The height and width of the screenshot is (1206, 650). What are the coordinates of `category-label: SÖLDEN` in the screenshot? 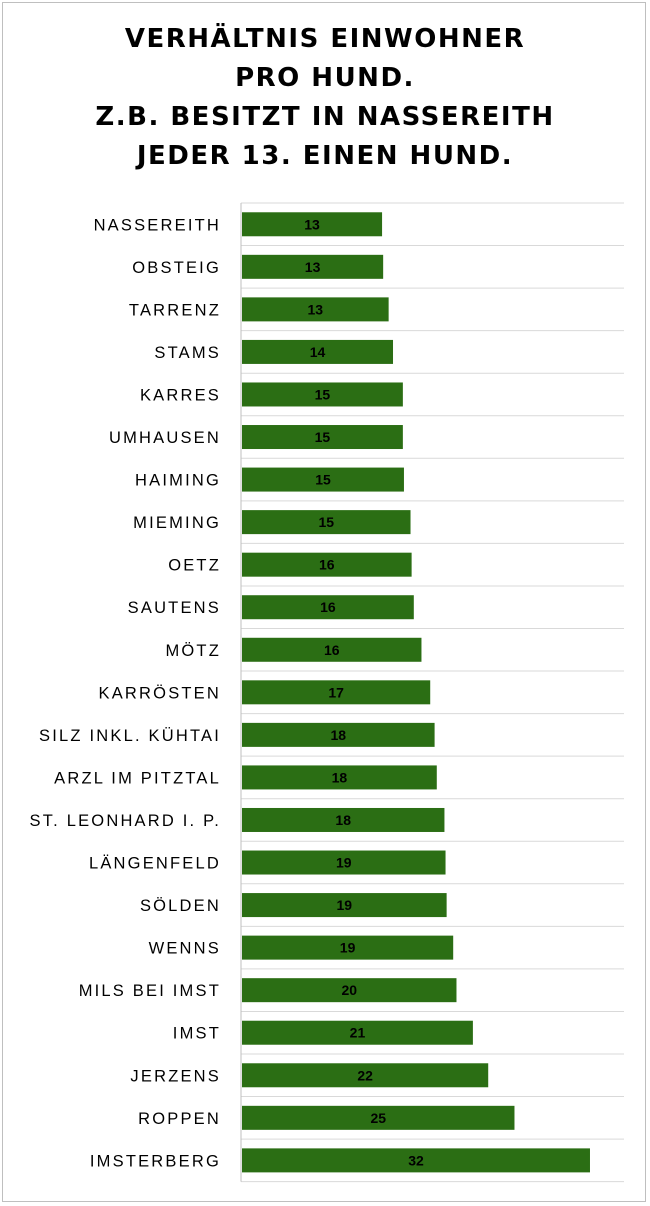 It's located at (180, 906).